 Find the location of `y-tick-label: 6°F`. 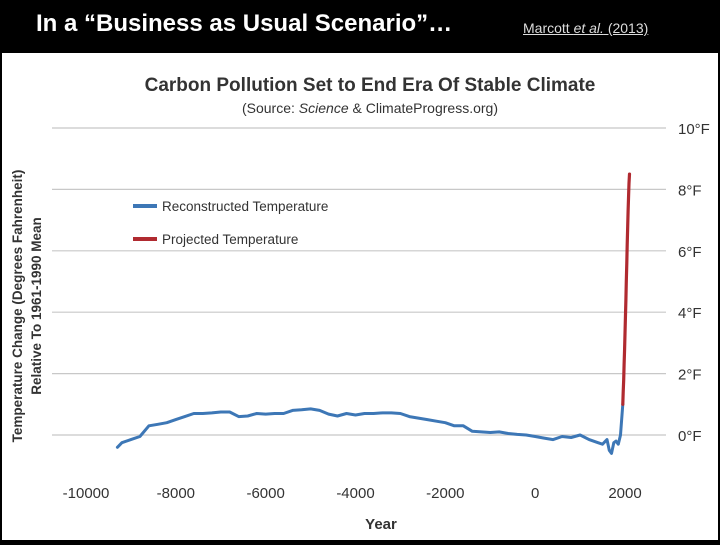

y-tick-label: 6°F is located at coordinates (690, 252).